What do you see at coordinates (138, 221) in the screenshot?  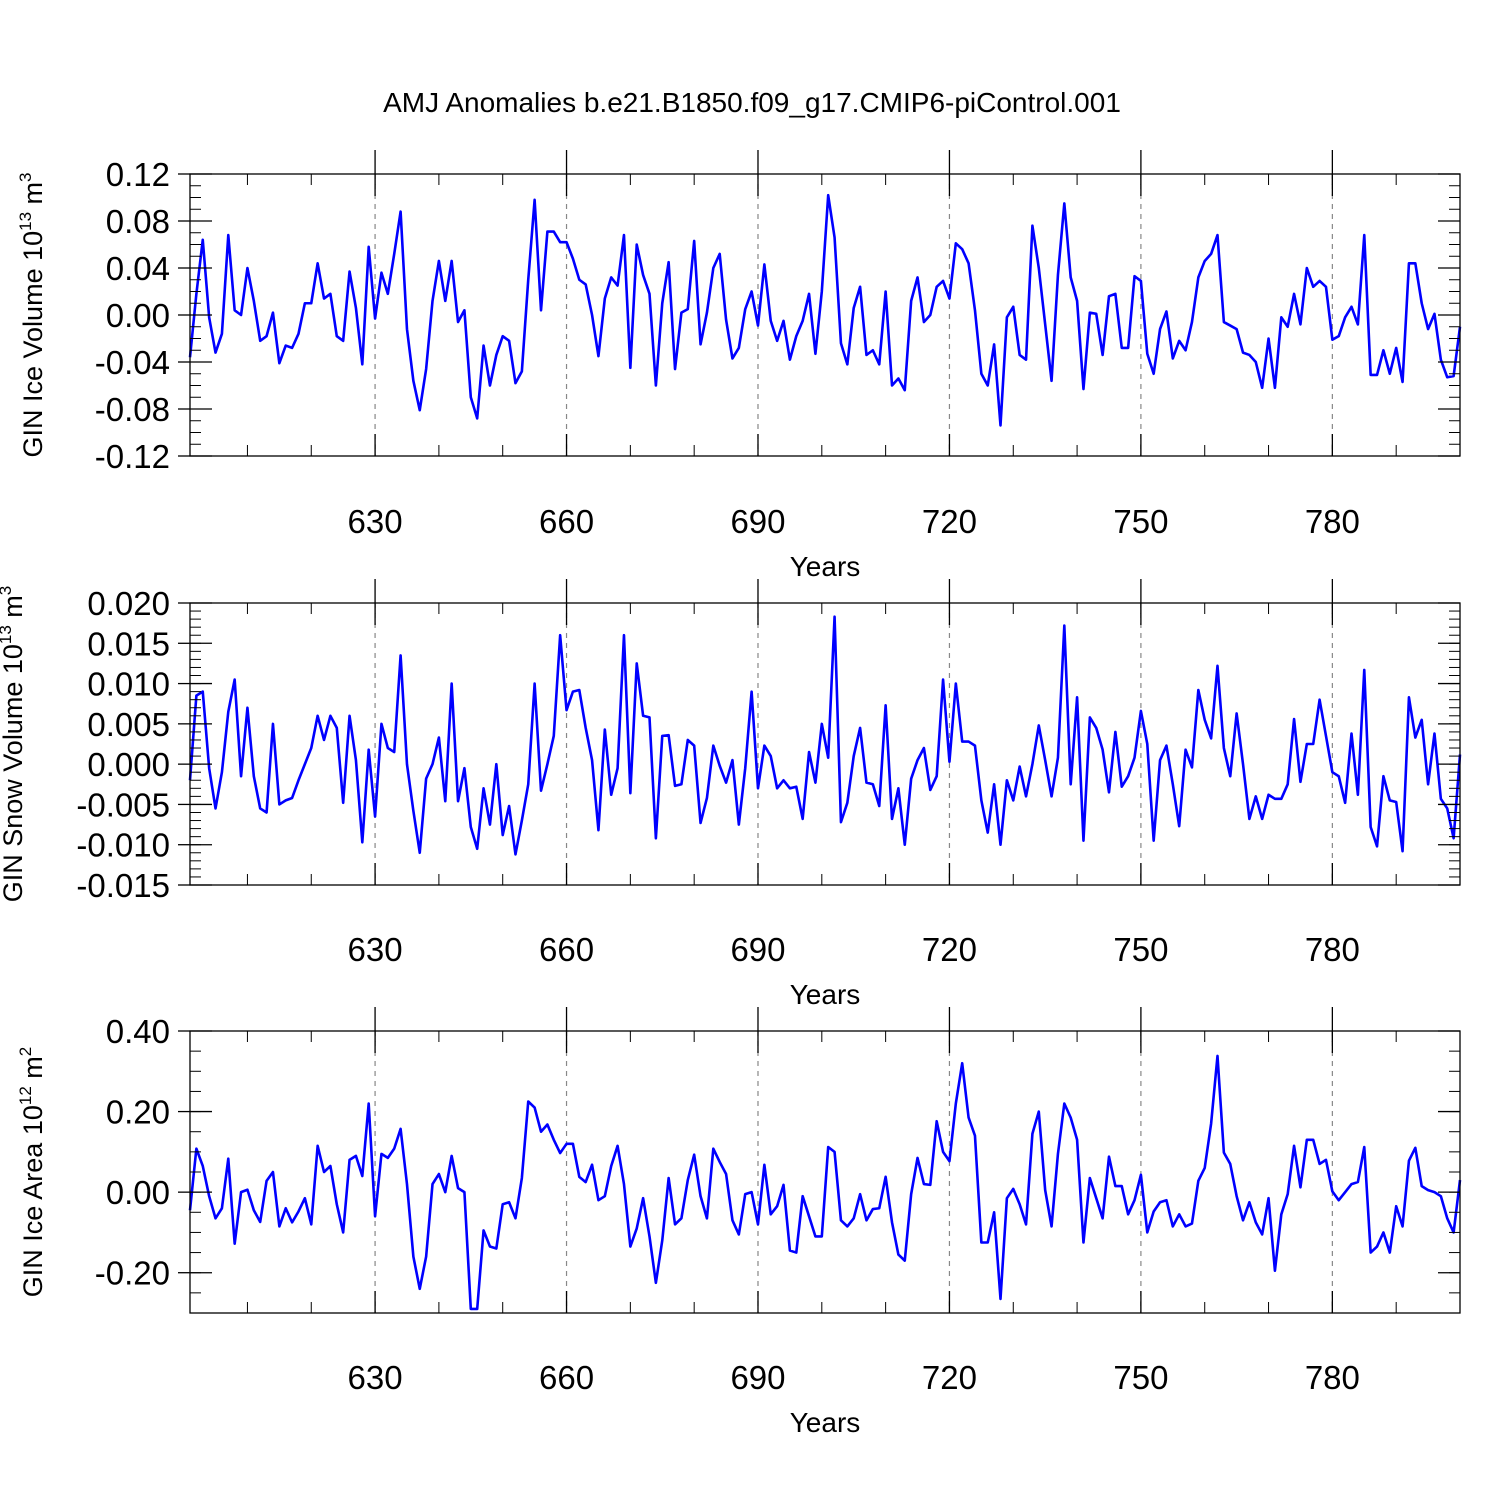 I see `y-tick-label: 0.08` at bounding box center [138, 221].